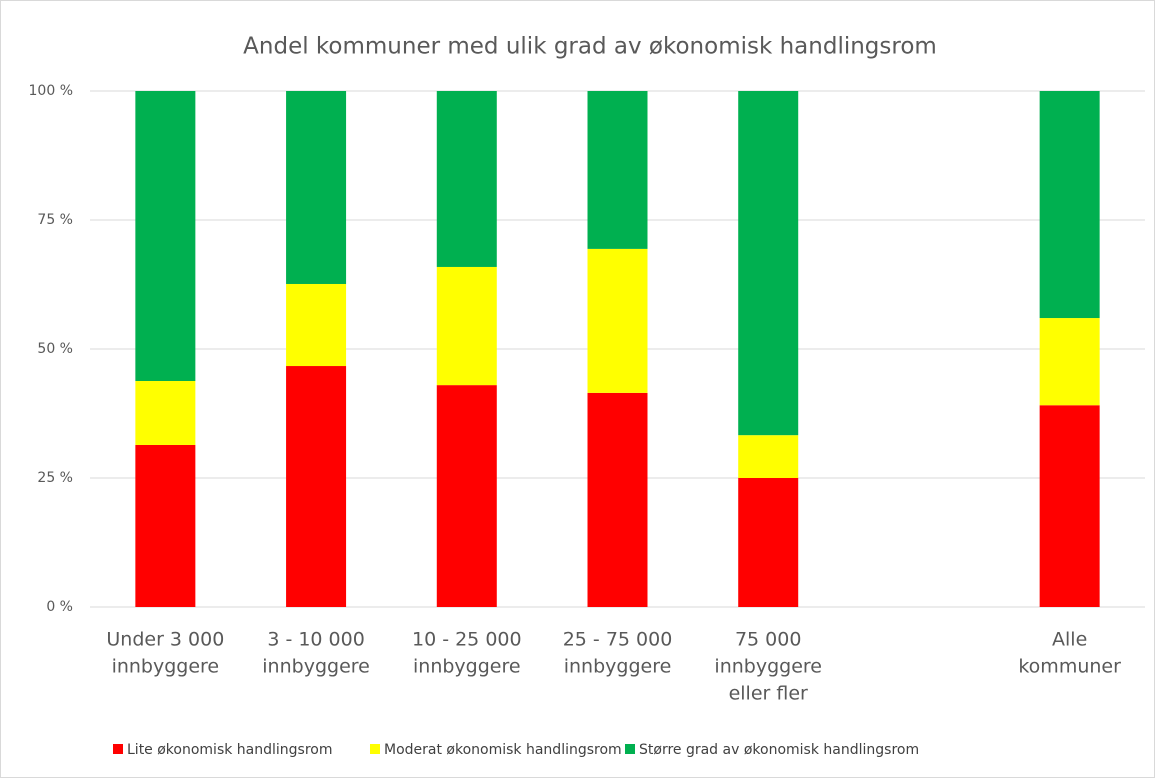  What do you see at coordinates (768, 640) in the screenshot?
I see `x-tick-label: 75 000` at bounding box center [768, 640].